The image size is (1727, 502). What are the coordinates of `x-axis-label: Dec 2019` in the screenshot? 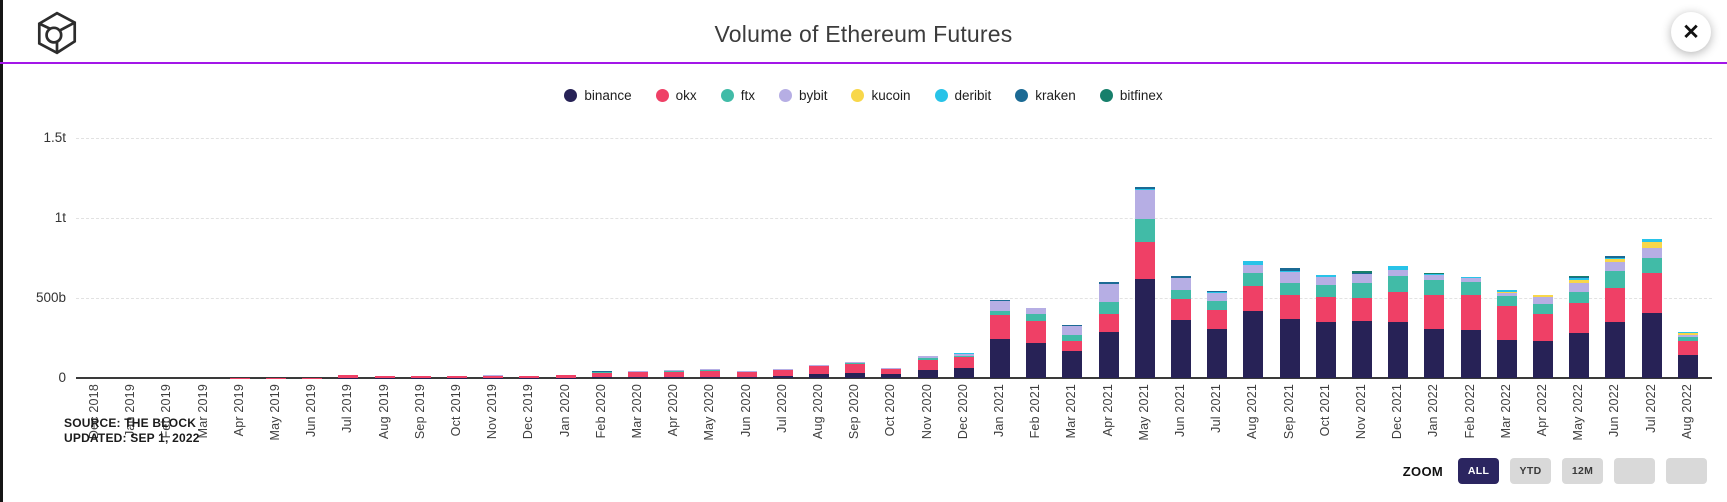 It's located at (528, 412).